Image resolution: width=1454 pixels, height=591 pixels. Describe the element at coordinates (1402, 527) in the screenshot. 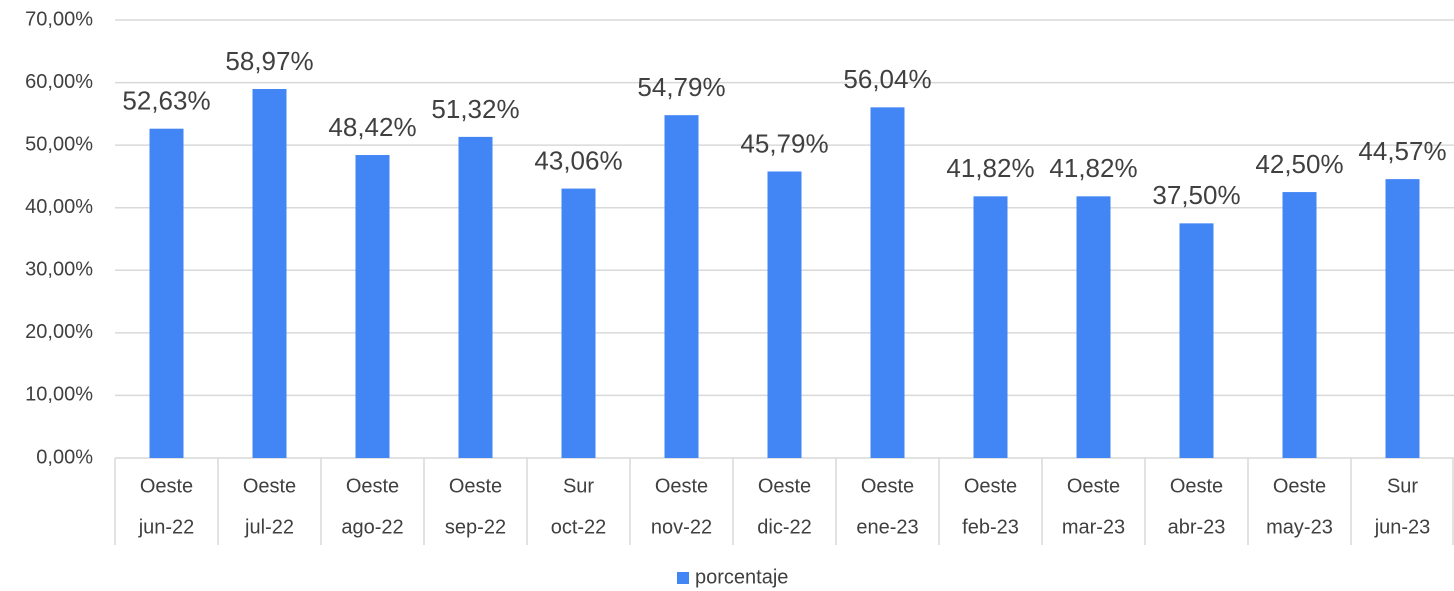

I see `x-tick-label: jun-23` at that location.